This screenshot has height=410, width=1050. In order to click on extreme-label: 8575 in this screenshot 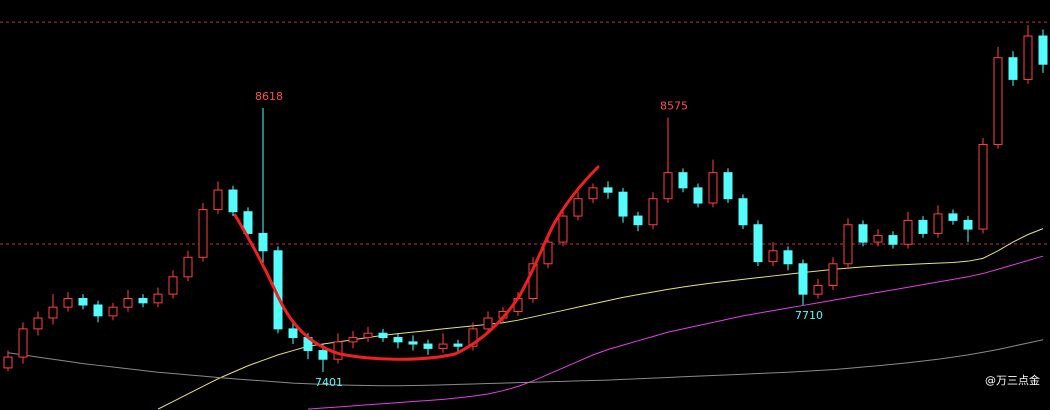, I will do `click(674, 105)`.